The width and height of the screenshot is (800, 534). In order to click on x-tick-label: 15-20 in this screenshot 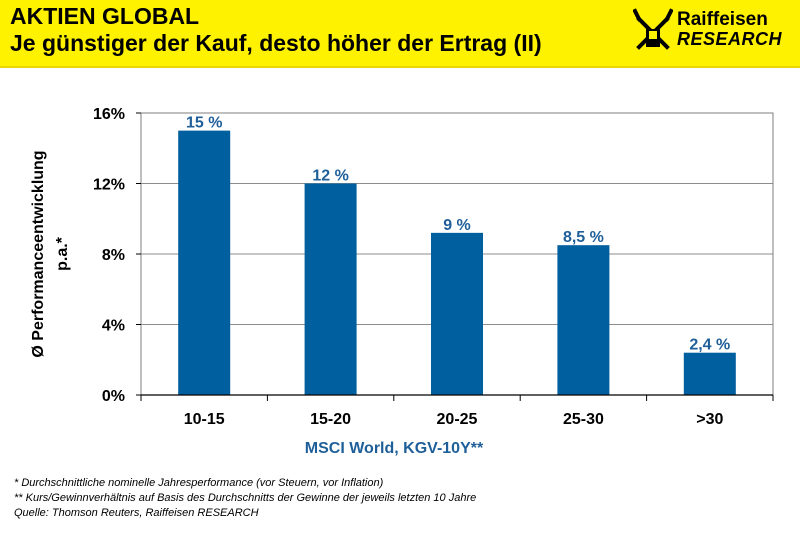, I will do `click(330, 419)`.